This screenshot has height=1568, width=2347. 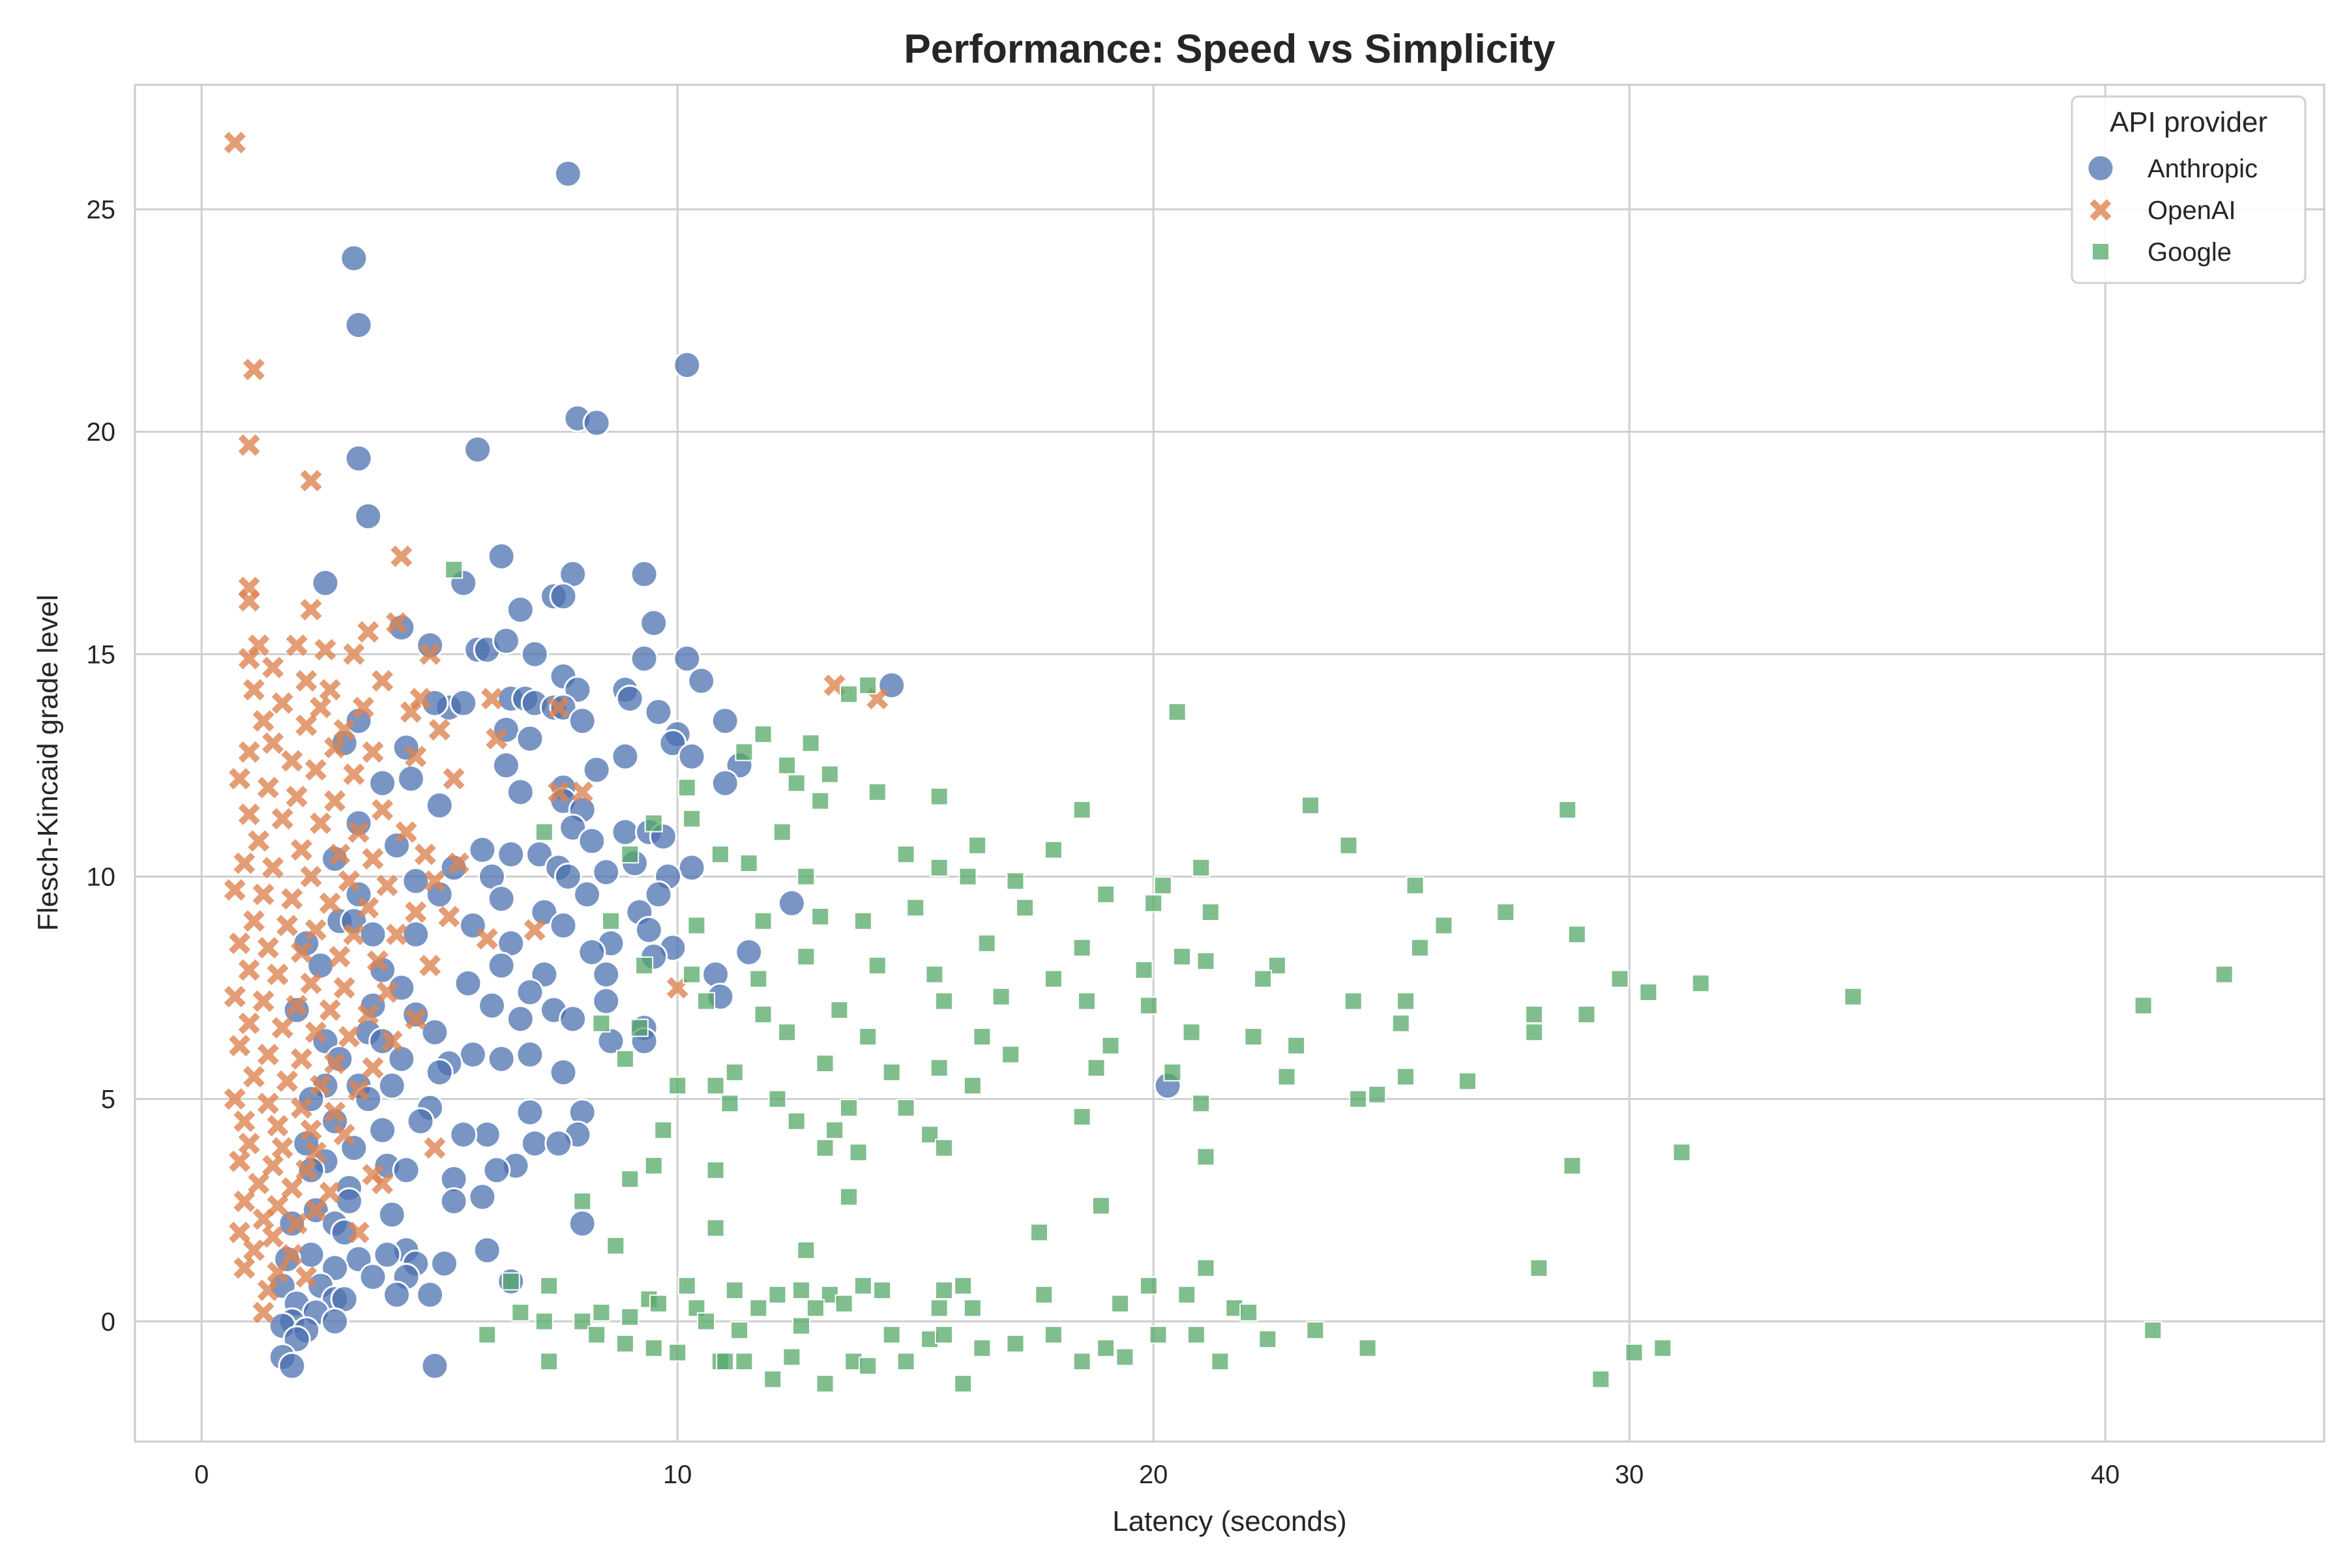 What do you see at coordinates (101, 432) in the screenshot?
I see `y-tick-label: 20` at bounding box center [101, 432].